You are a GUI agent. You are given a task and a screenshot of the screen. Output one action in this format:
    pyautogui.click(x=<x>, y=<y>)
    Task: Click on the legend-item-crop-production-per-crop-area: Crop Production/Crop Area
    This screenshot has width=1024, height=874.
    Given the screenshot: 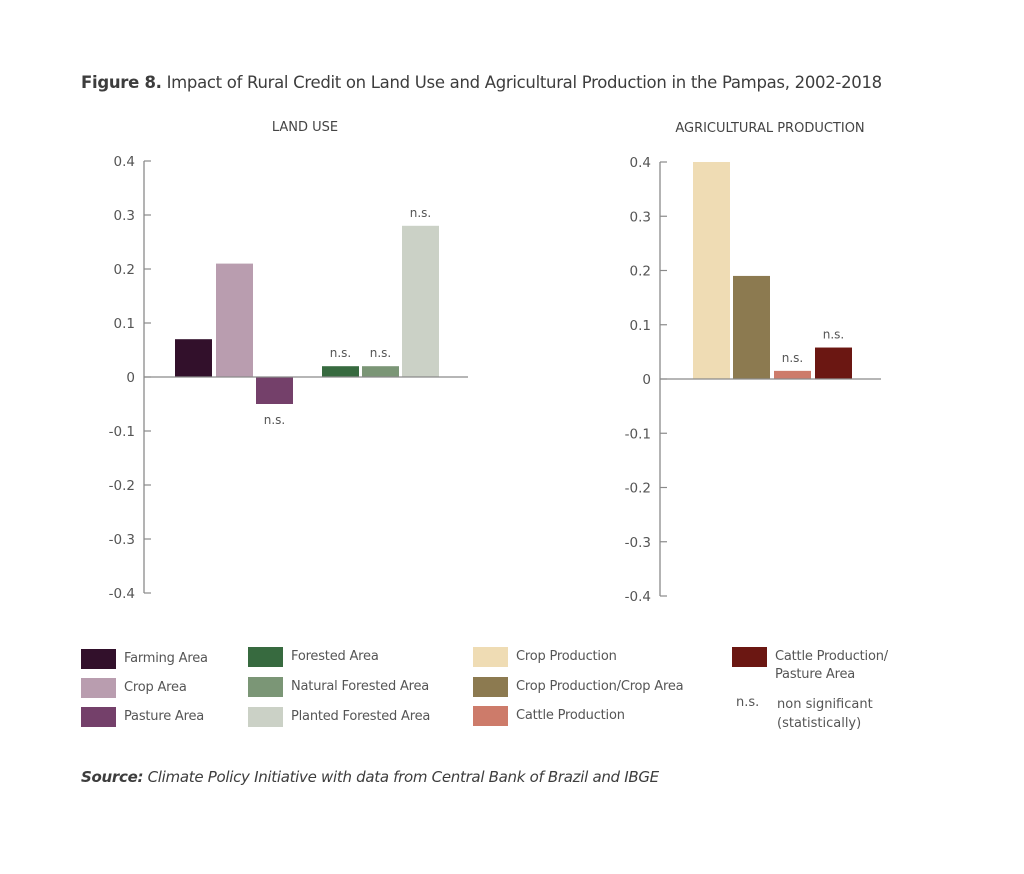 What is the action you would take?
    pyautogui.click(x=578, y=687)
    